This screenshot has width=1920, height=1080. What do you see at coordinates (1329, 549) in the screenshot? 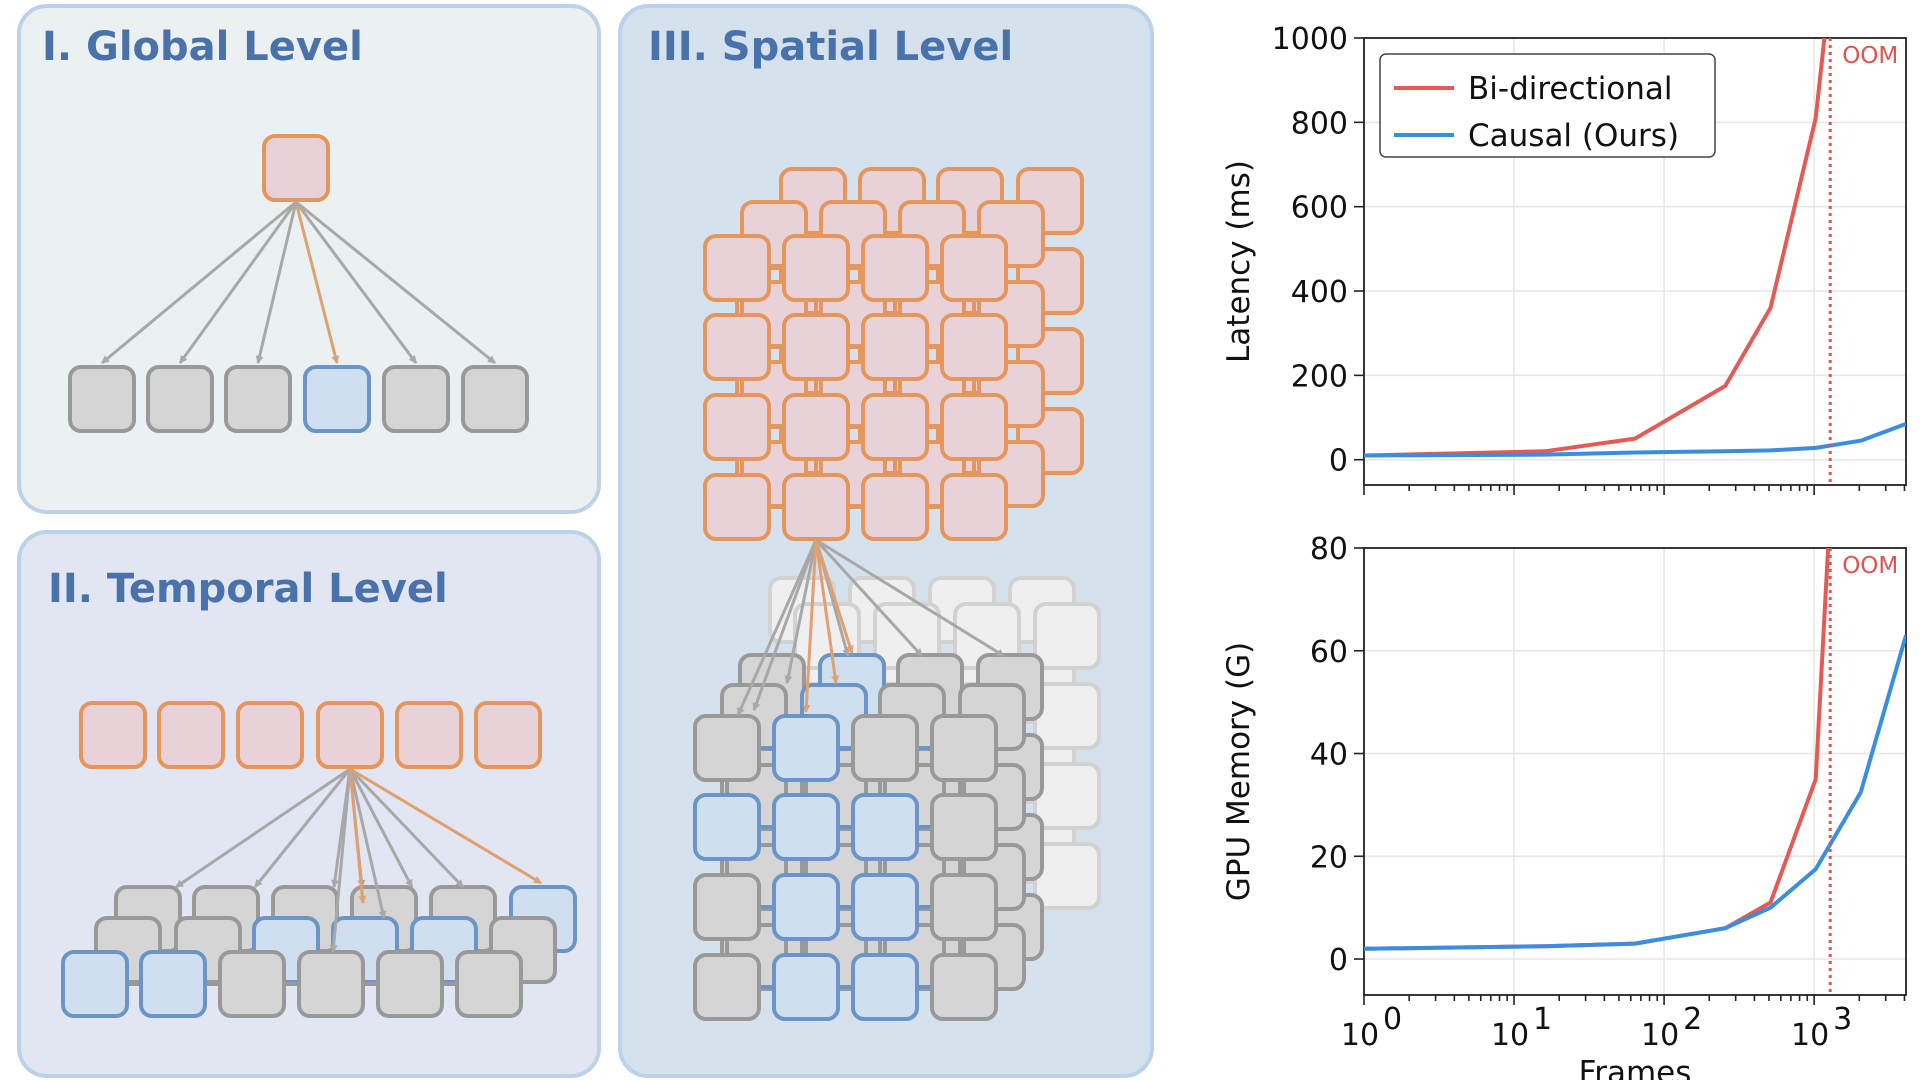
I see `y-tick-label: 80` at bounding box center [1329, 549].